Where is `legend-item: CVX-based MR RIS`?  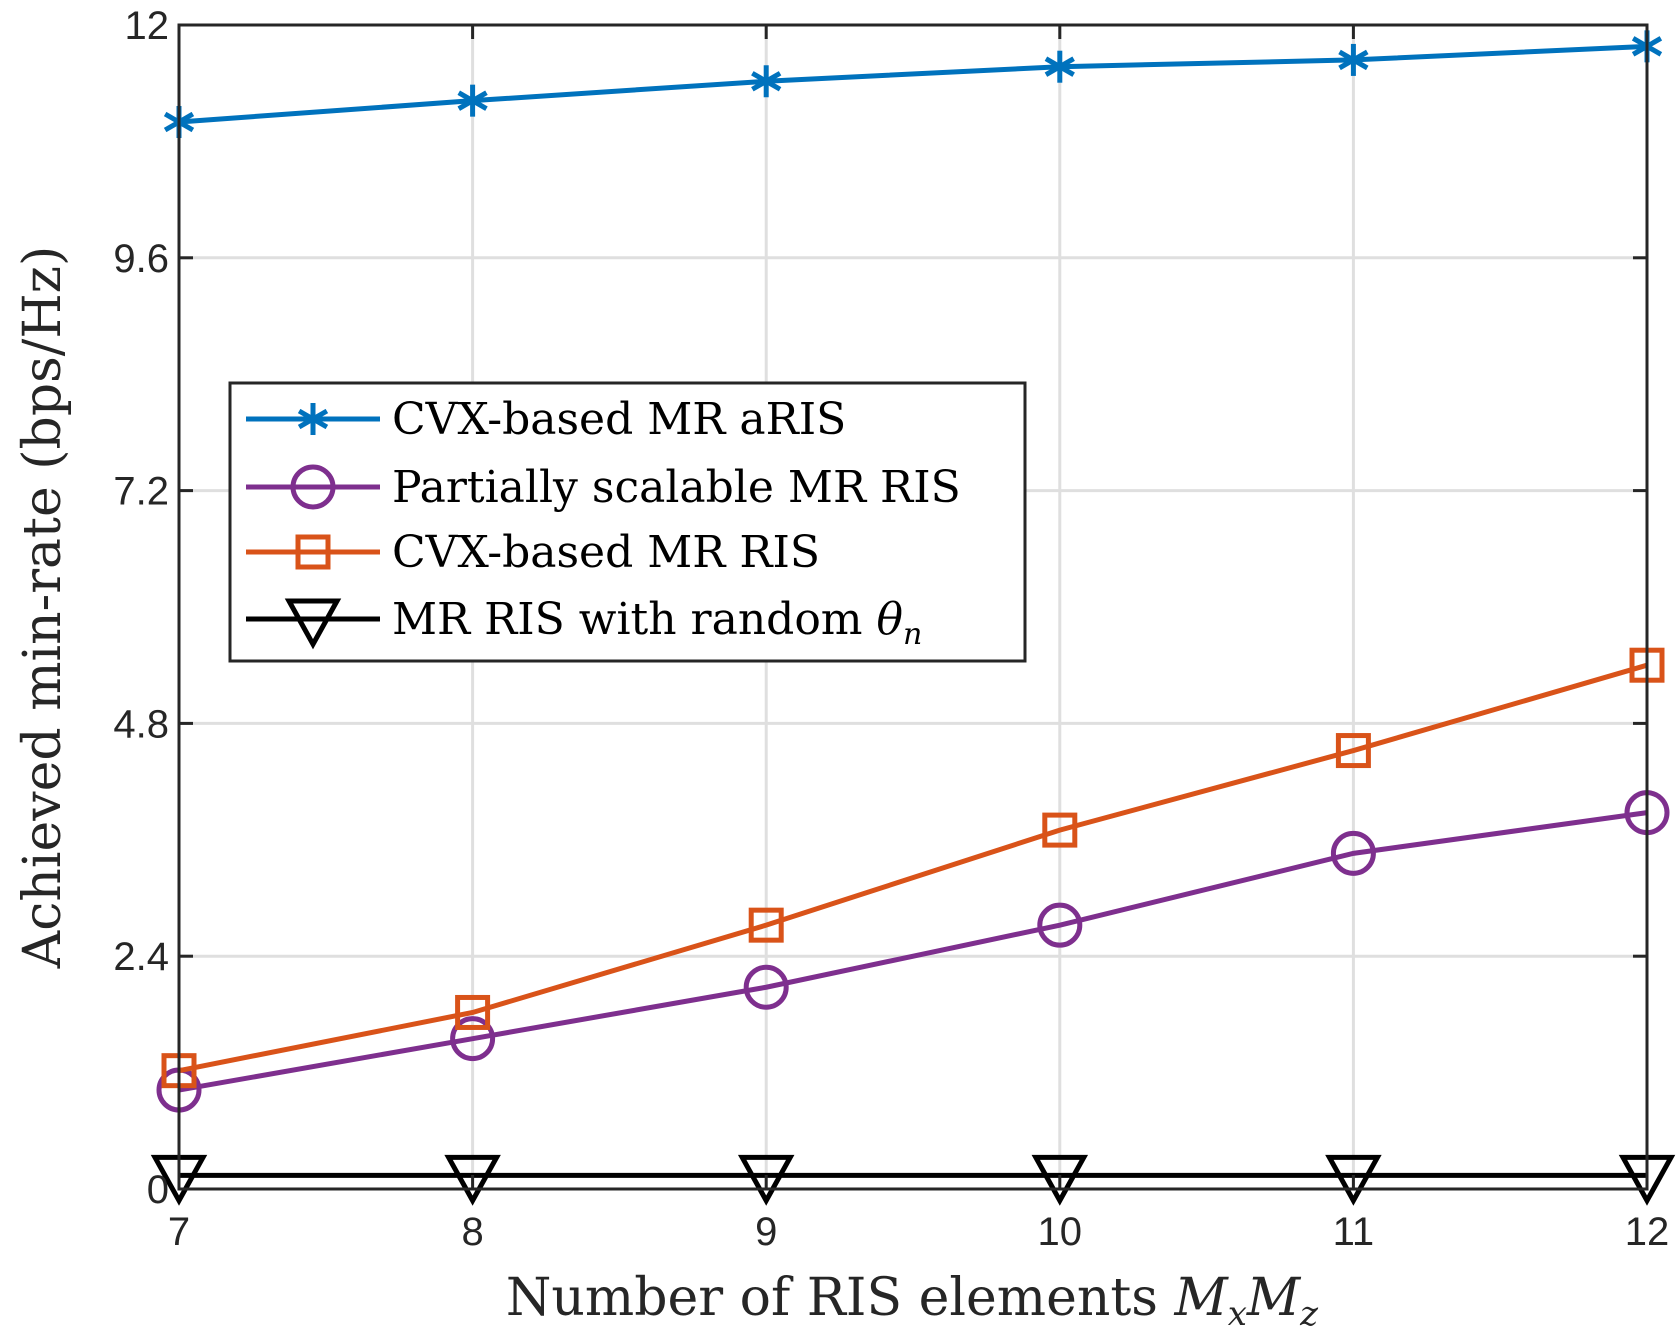 legend-item: CVX-based MR RIS is located at coordinates (533, 552).